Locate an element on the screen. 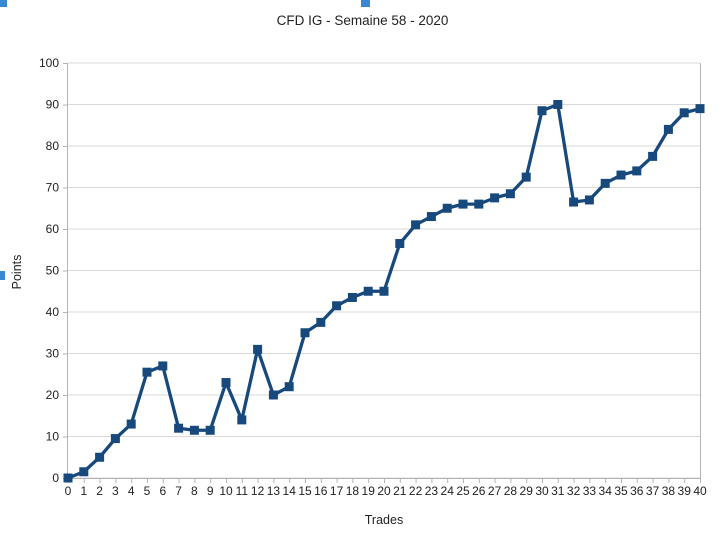  x-tick-label: 13 is located at coordinates (274, 491).